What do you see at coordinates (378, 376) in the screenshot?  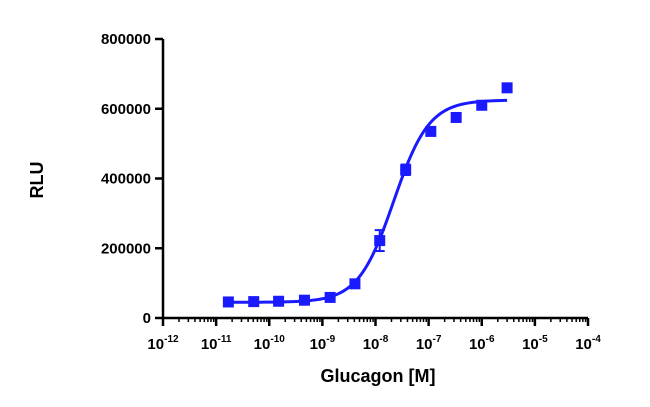 I see `x-axis-title: Glucagon [M]` at bounding box center [378, 376].